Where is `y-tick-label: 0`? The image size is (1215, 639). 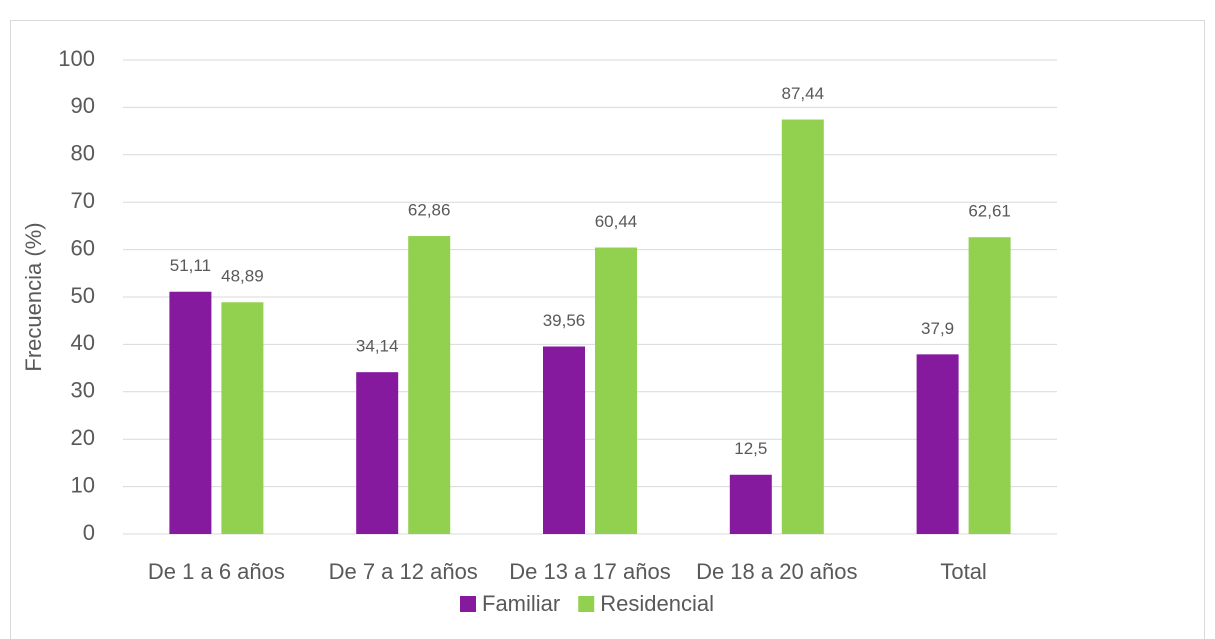 y-tick-label: 0 is located at coordinates (89, 532).